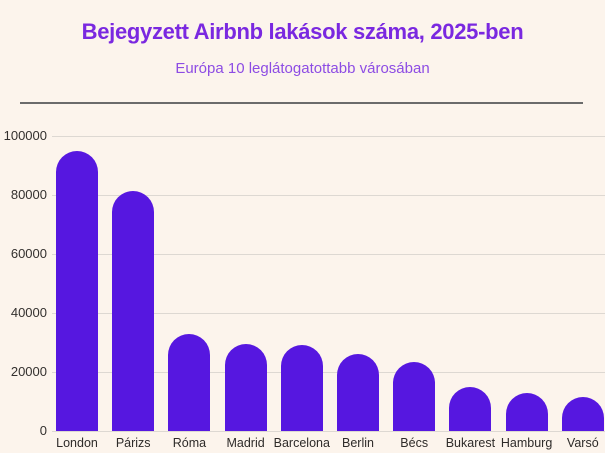 The height and width of the screenshot is (453, 605). Describe the element at coordinates (245, 443) in the screenshot. I see `x-axis-label: Madrid` at that location.